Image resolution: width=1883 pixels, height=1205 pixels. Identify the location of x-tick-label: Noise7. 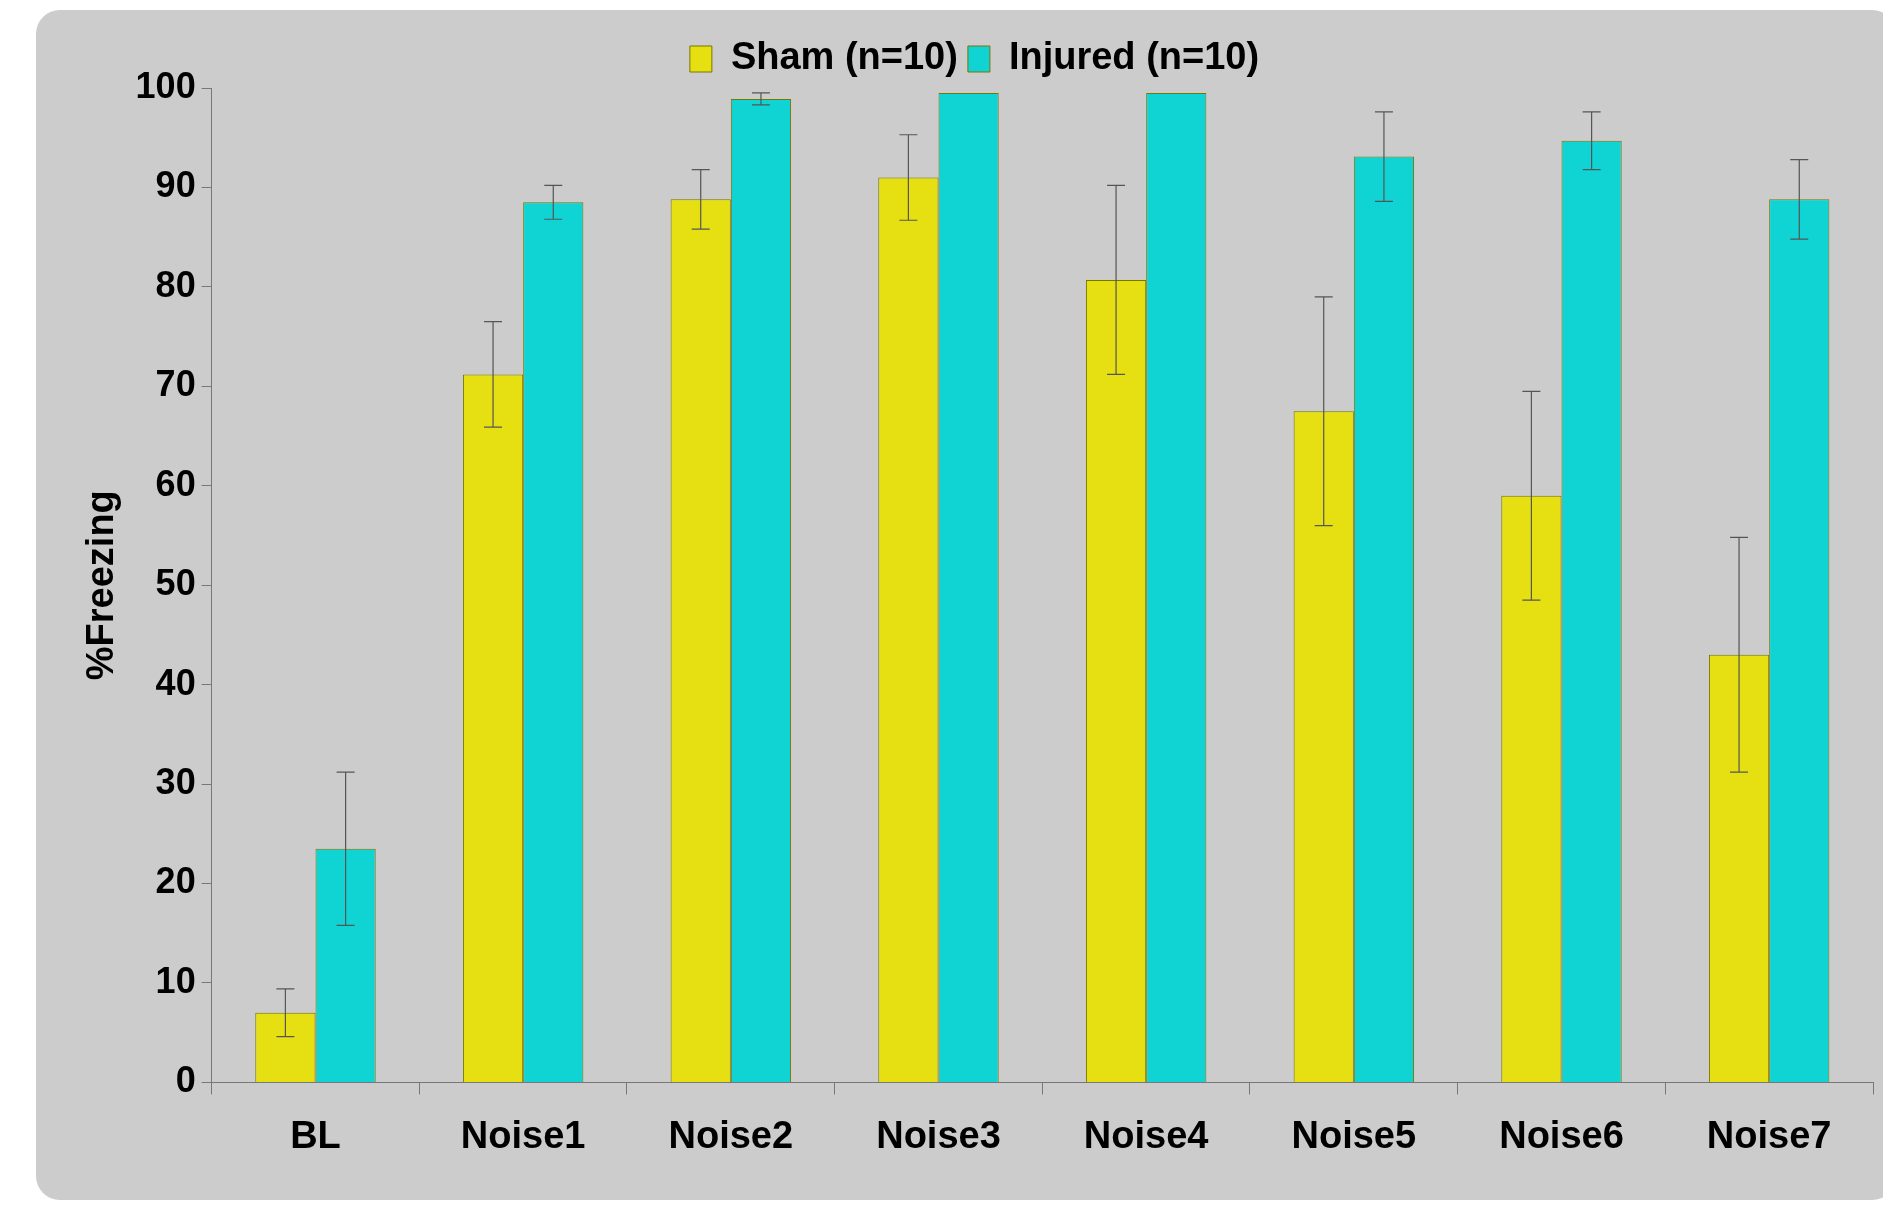
(1769, 1134).